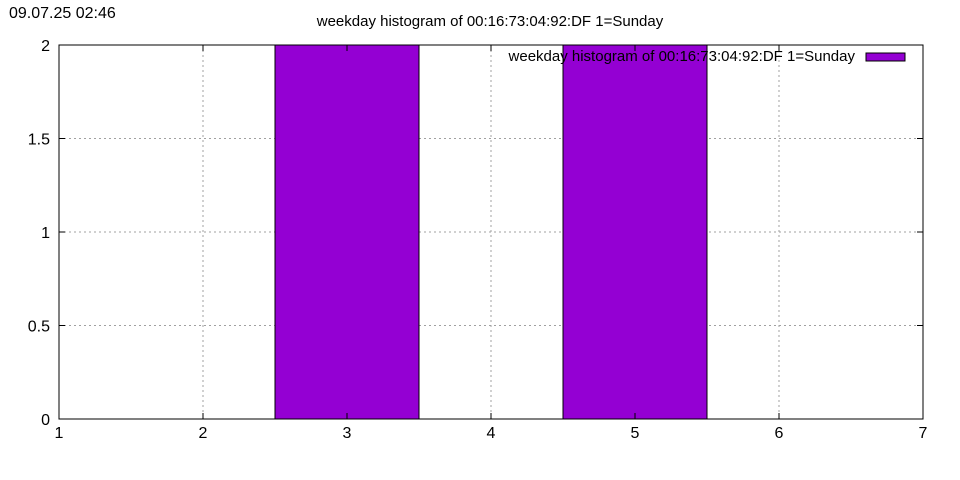  I want to click on x-tick-label: 4, so click(491, 433).